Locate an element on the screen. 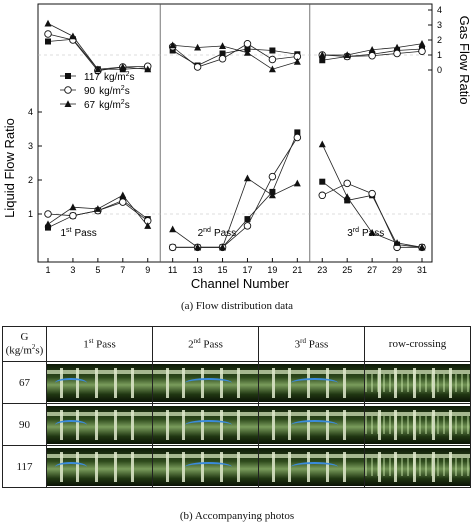 This screenshot has height=531, width=474. legend-label: 90 kg/m2s is located at coordinates (107, 91).